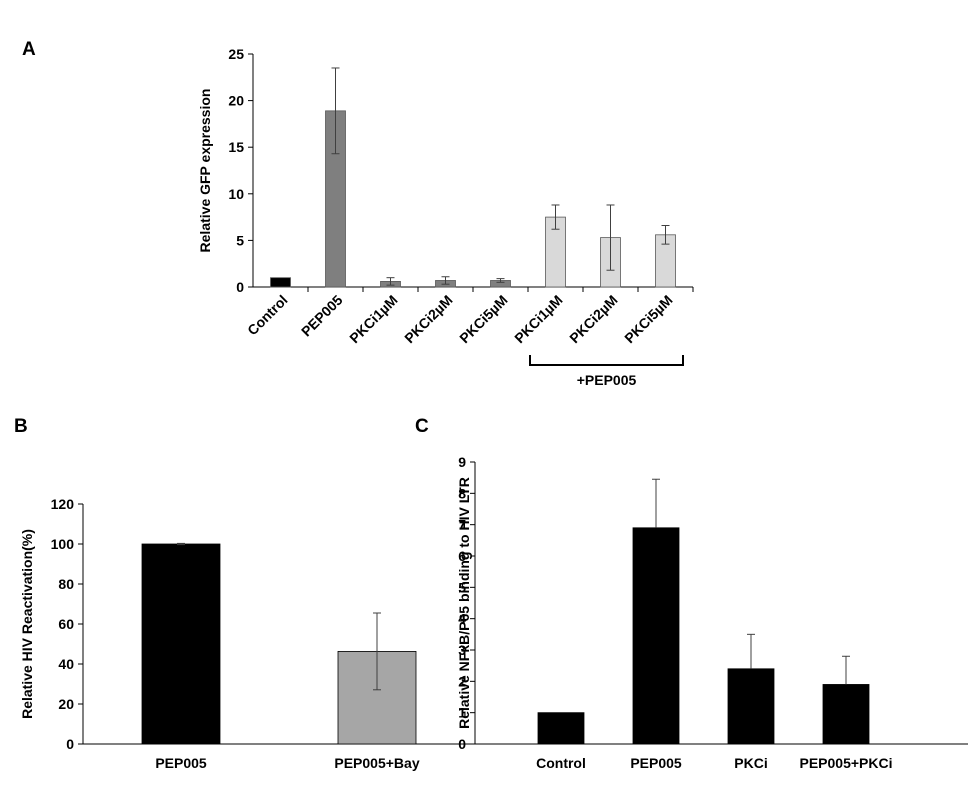 This screenshot has height=800, width=975. What do you see at coordinates (205, 171) in the screenshot?
I see `chart0-y-axis-label: Relative GFP expression` at bounding box center [205, 171].